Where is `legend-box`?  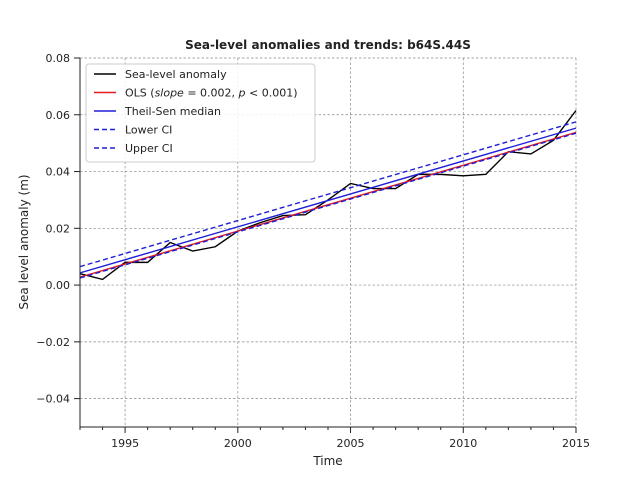 legend-box is located at coordinates (200, 113).